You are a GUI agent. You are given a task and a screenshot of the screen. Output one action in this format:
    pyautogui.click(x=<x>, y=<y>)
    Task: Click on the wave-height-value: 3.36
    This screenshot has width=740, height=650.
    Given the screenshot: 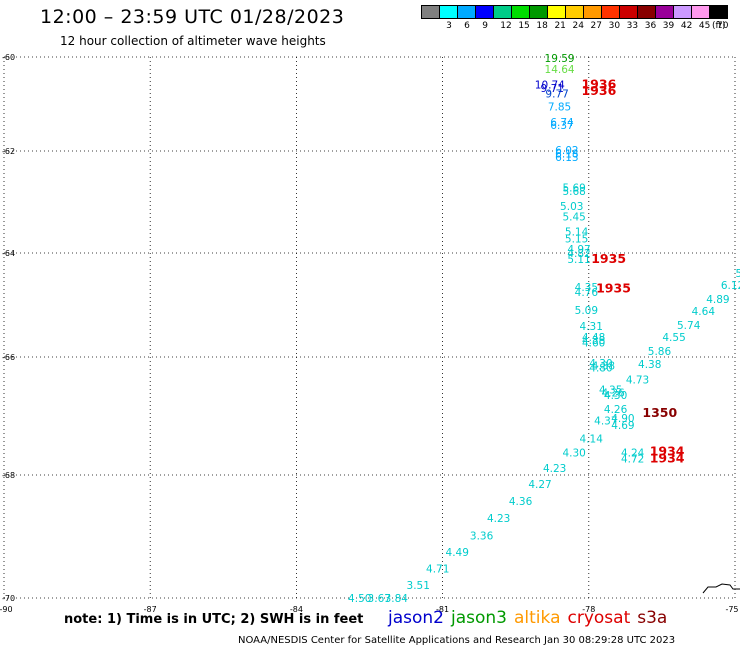 What is the action you would take?
    pyautogui.click(x=482, y=536)
    